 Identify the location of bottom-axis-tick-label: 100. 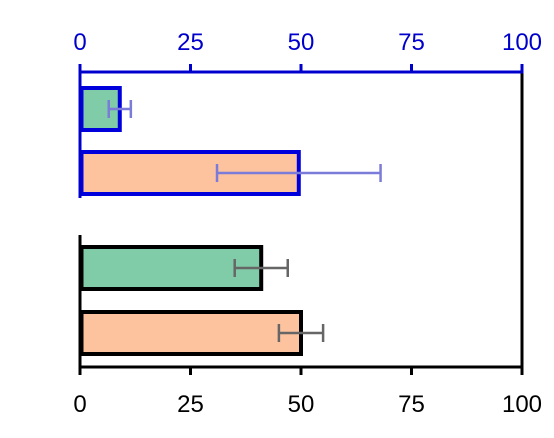
(522, 404).